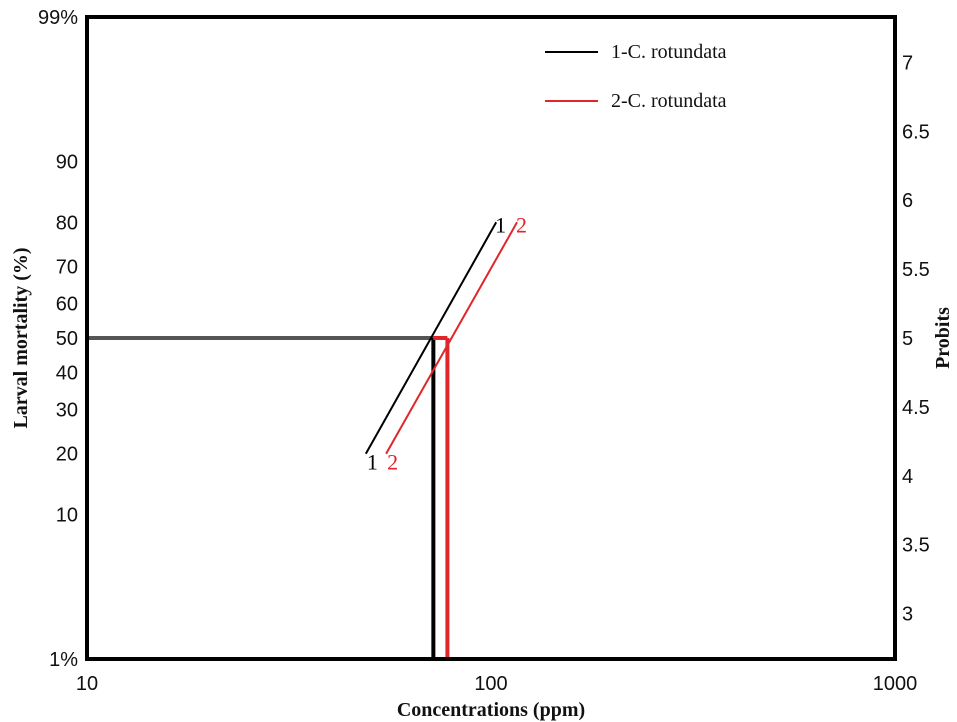 The image size is (957, 722). What do you see at coordinates (916, 408) in the screenshot?
I see `right-tick-label: 4.5` at bounding box center [916, 408].